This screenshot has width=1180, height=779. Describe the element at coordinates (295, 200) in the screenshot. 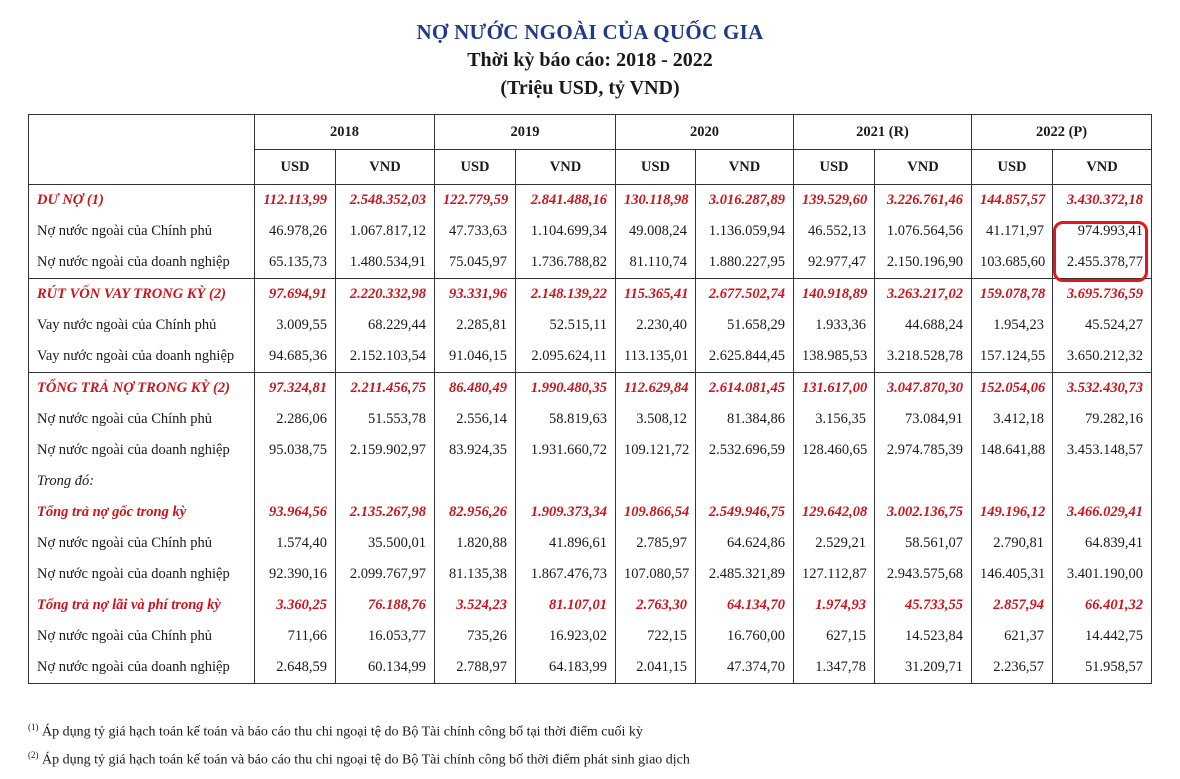

I see `cell-value: 112.113,99` at that location.